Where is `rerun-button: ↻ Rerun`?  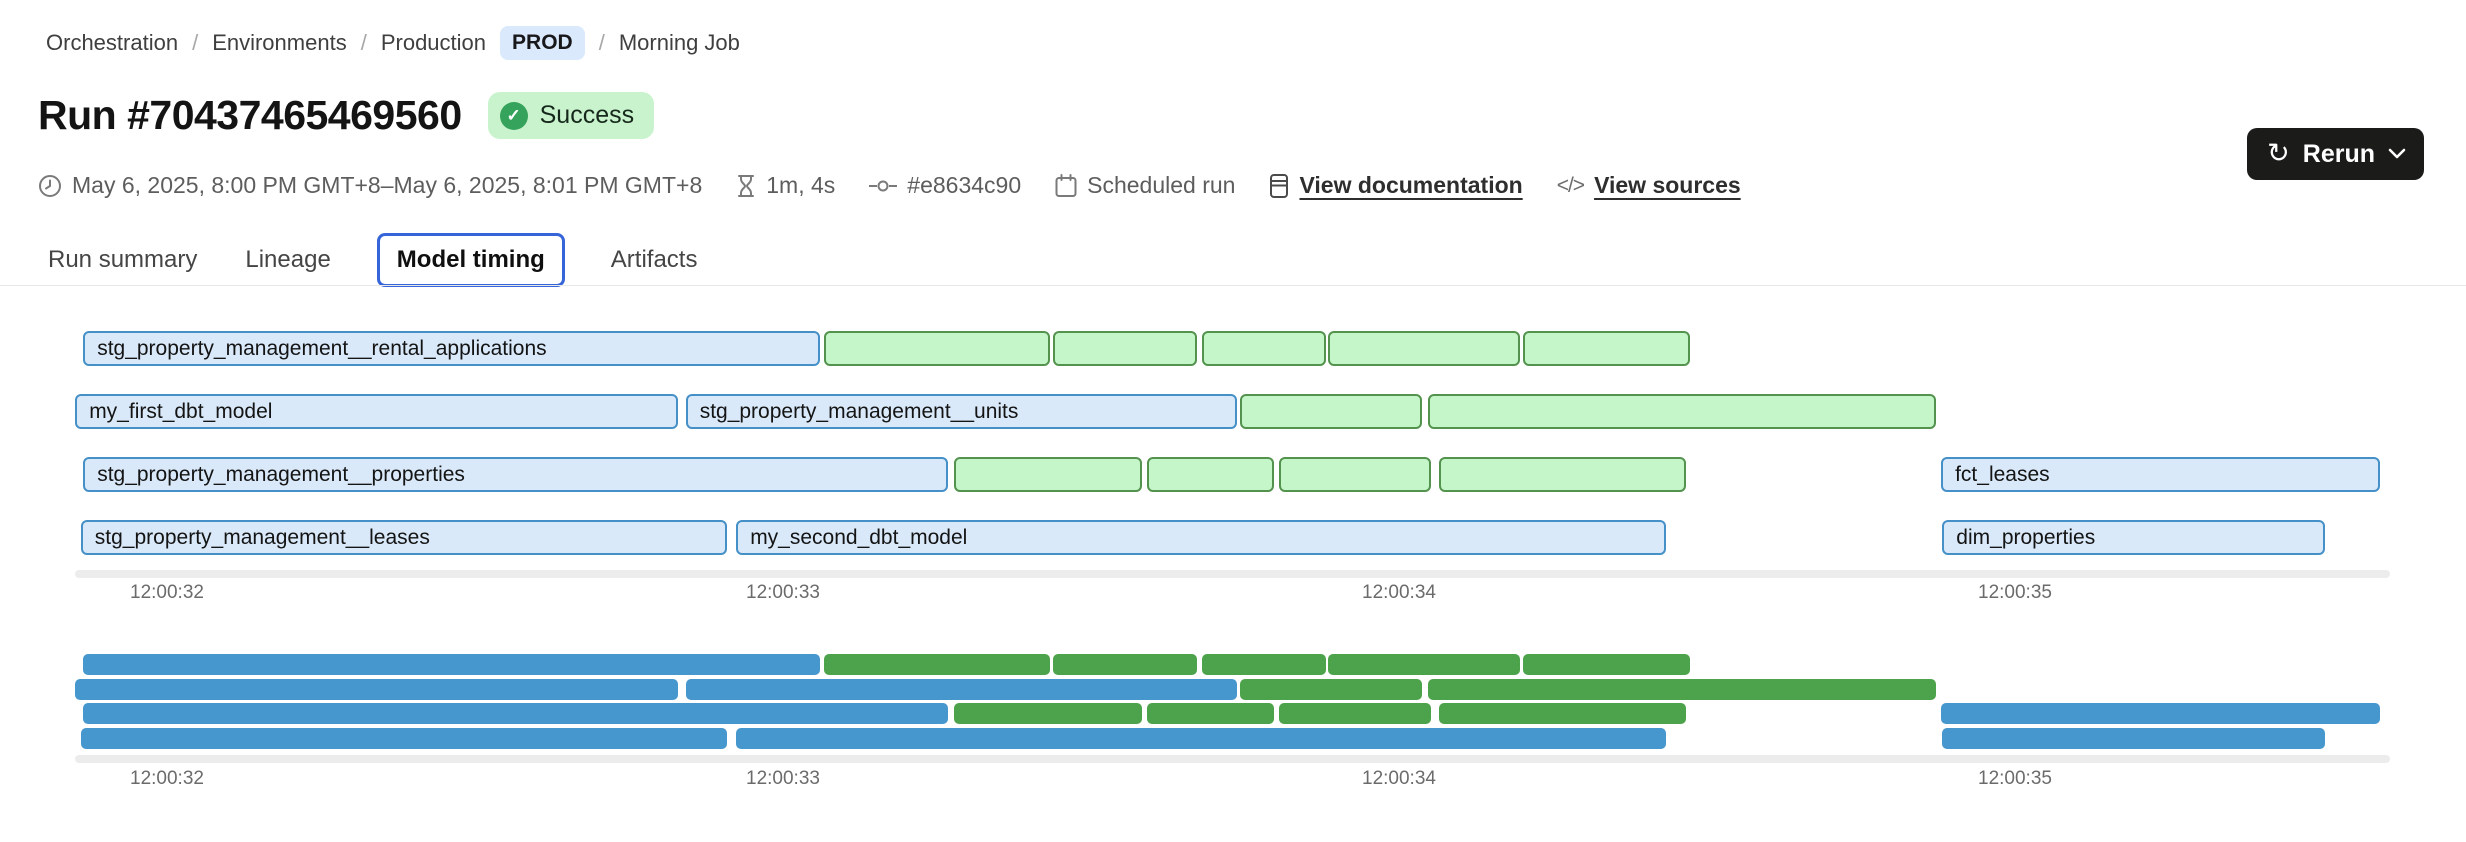
rerun-button: ↻ Rerun is located at coordinates (2335, 154).